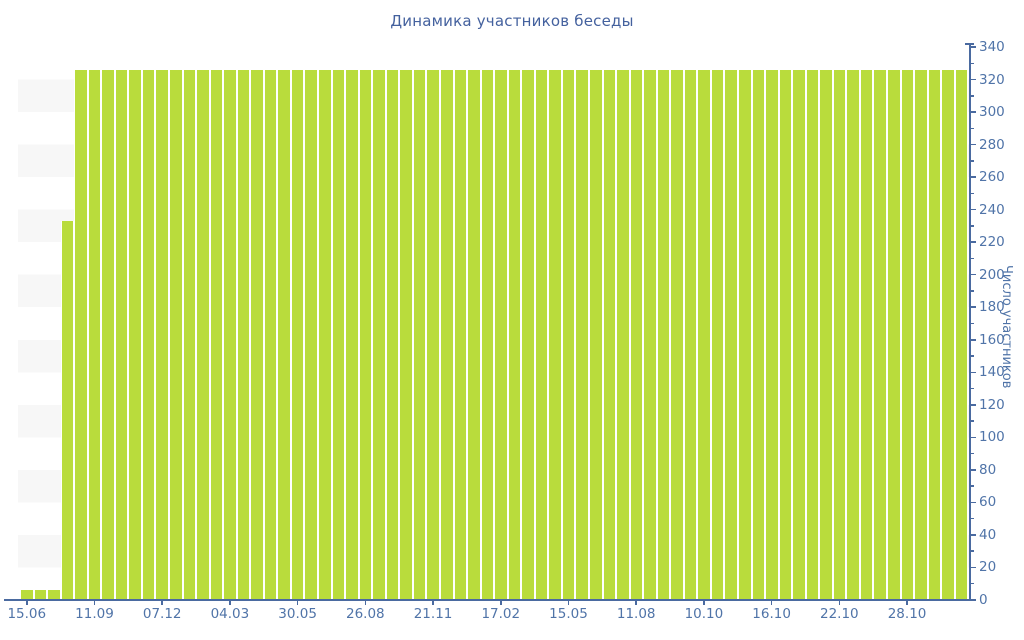 This screenshot has height=640, width=1024. What do you see at coordinates (992, 372) in the screenshot?
I see `y-tick-label: 140` at bounding box center [992, 372].